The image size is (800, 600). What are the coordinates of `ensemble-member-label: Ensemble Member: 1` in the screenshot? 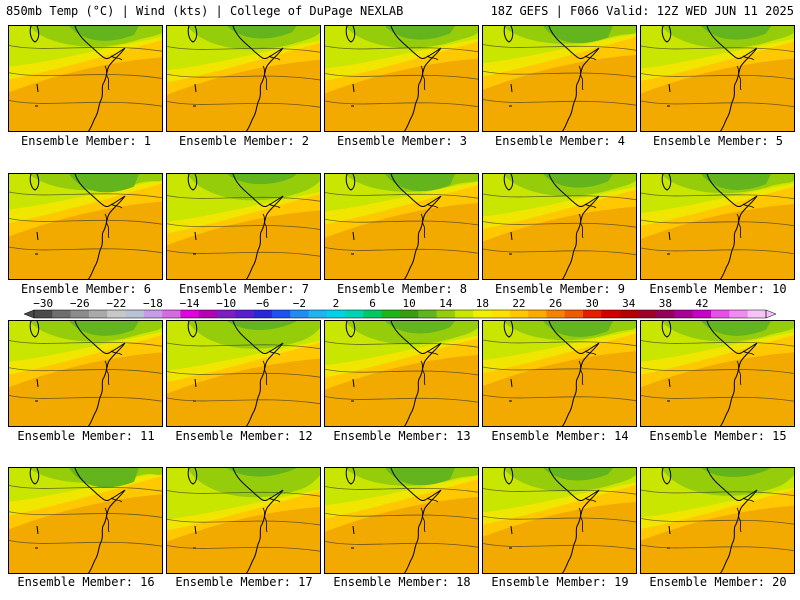 It's located at (86, 141).